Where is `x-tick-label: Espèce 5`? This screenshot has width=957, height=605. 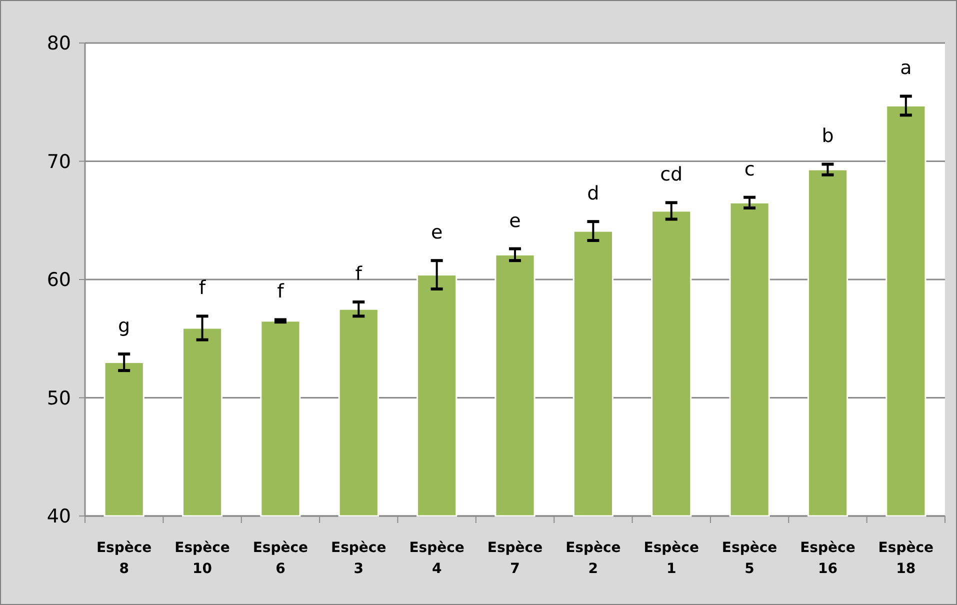
x-tick-label: Espèce 5 is located at coordinates (750, 558).